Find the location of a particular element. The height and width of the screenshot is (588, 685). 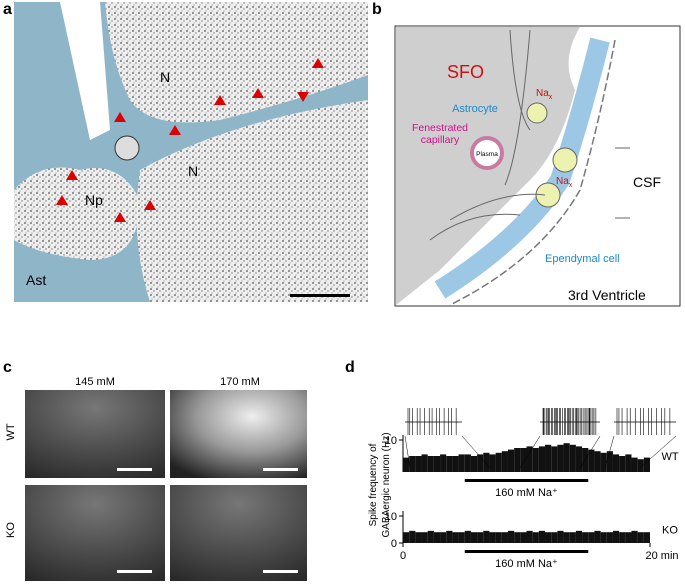

label: Plasma is located at coordinates (487, 154).